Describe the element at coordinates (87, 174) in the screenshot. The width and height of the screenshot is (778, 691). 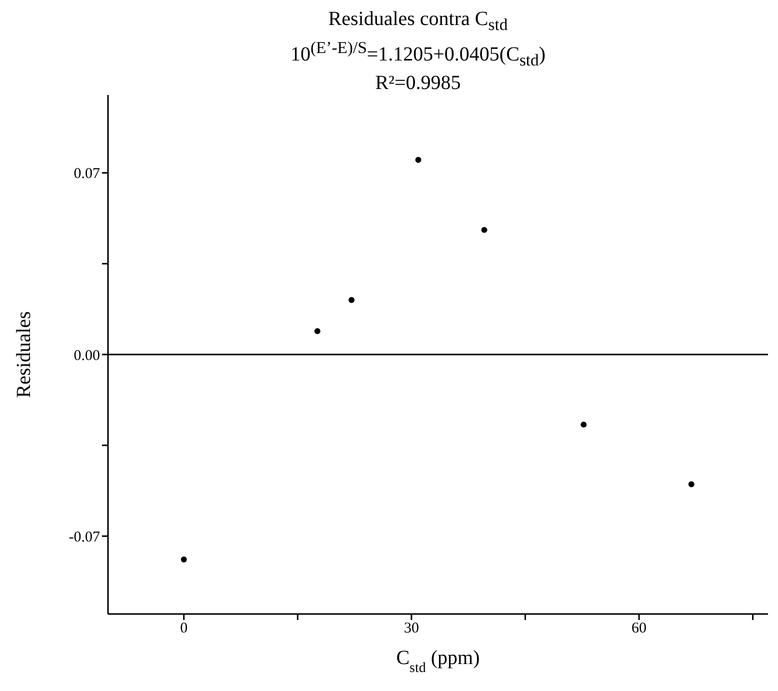
I see `y-tick-label: 0.07` at that location.